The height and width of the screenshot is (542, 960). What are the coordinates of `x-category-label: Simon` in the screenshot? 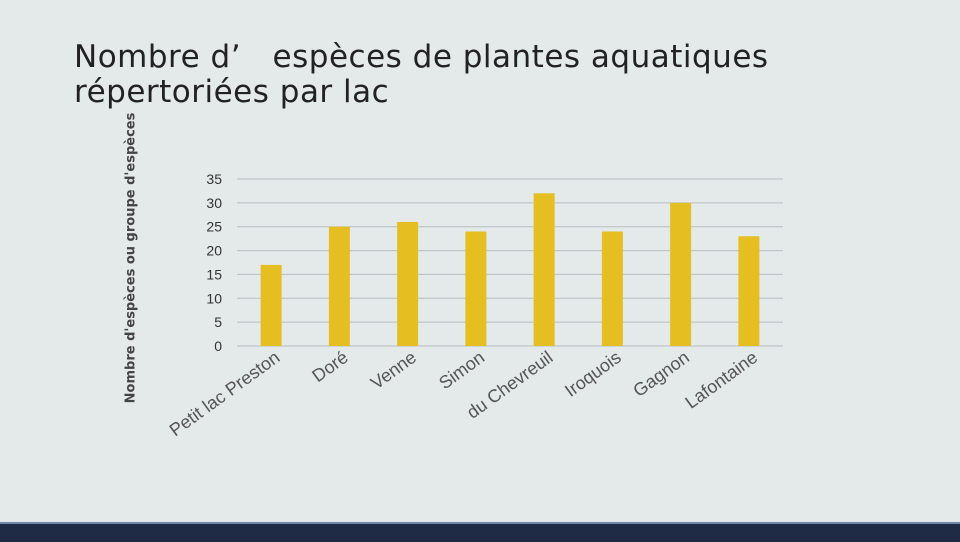 It's located at (461, 370).